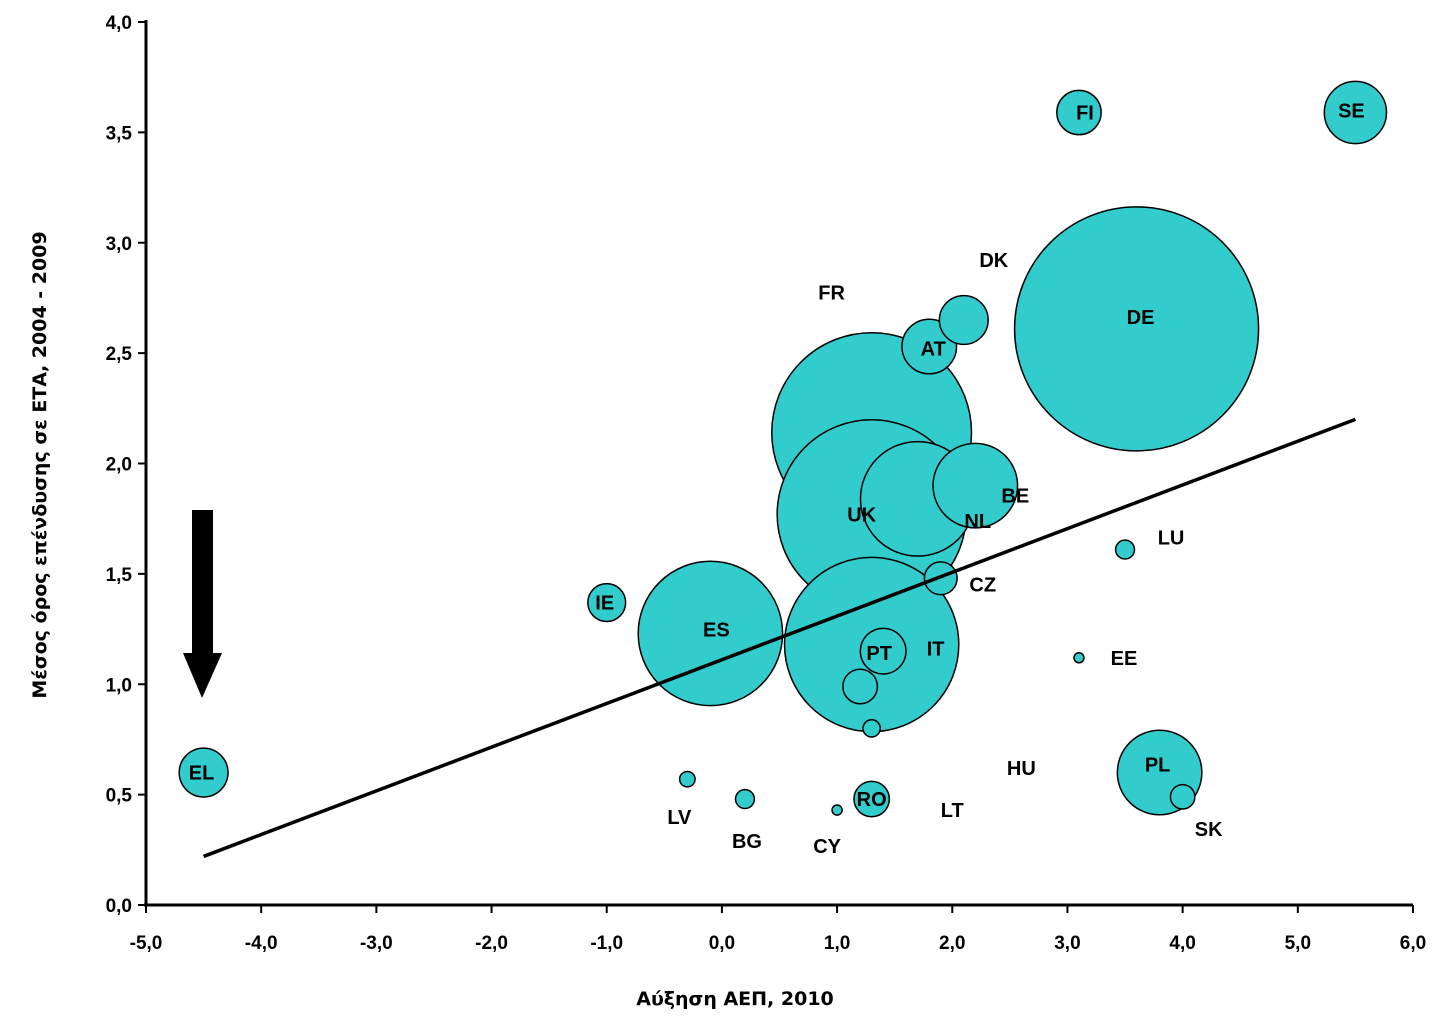 This screenshot has height=1016, width=1434. I want to click on bubble-se, so click(1355, 112).